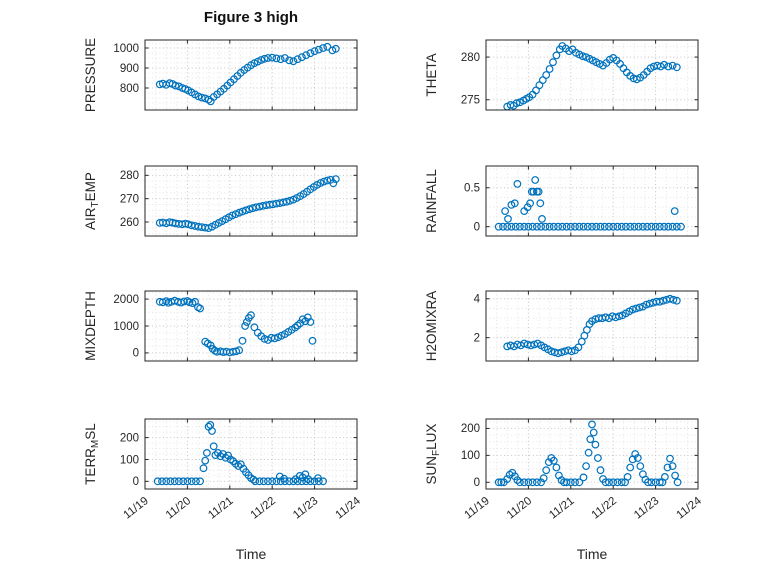 Image resolution: width=778 pixels, height=583 pixels. Describe the element at coordinates (129, 69) in the screenshot. I see `y-tick-label: 900` at that location.